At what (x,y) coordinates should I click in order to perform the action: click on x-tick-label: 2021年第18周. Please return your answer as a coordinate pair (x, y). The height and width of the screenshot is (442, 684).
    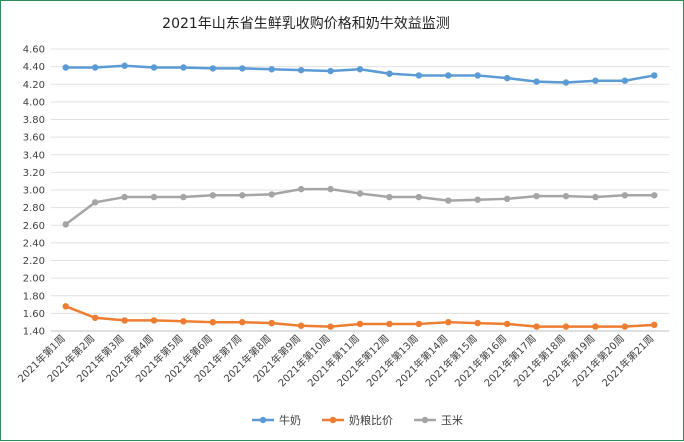
    Looking at the image, I should click on (539, 360).